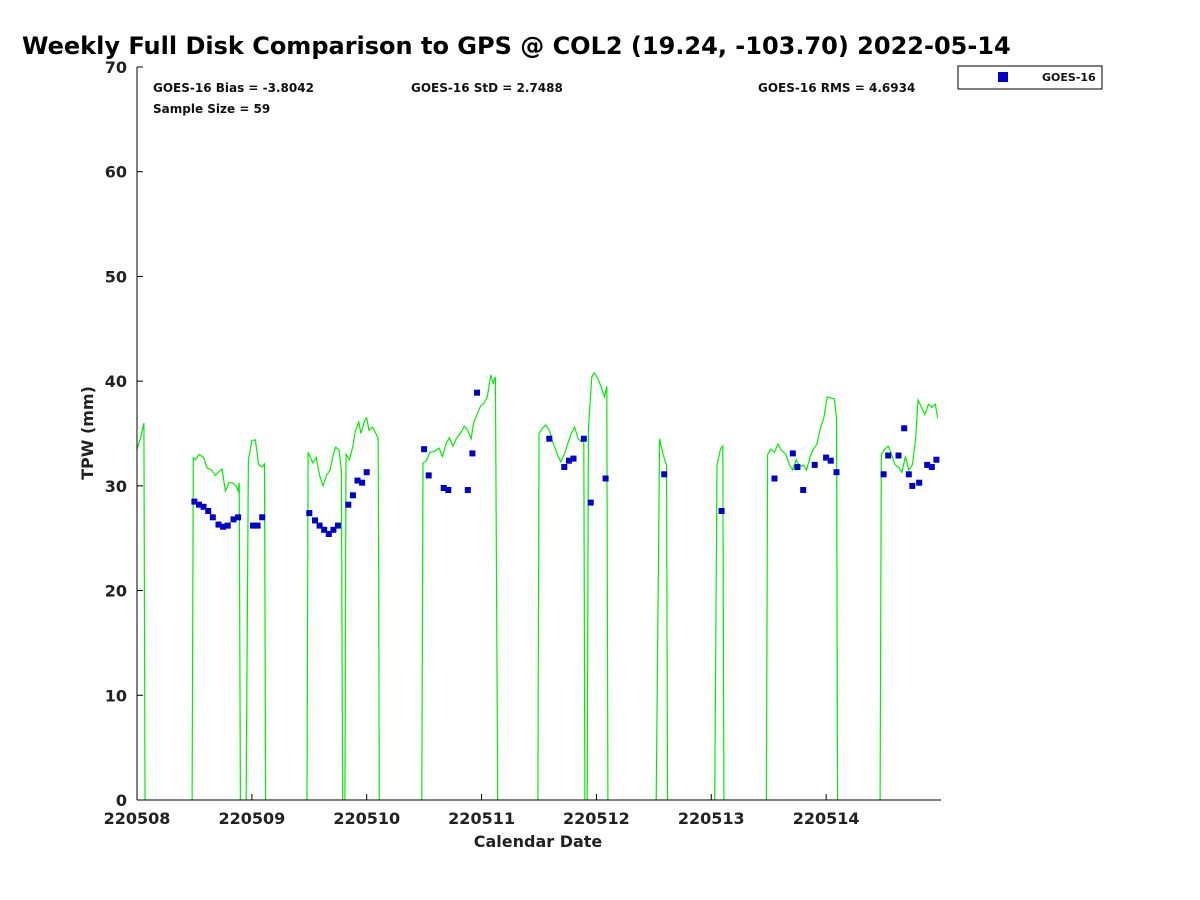 This screenshot has width=1200, height=900. What do you see at coordinates (366, 818) in the screenshot?
I see `x-tick-label: 220510` at bounding box center [366, 818].